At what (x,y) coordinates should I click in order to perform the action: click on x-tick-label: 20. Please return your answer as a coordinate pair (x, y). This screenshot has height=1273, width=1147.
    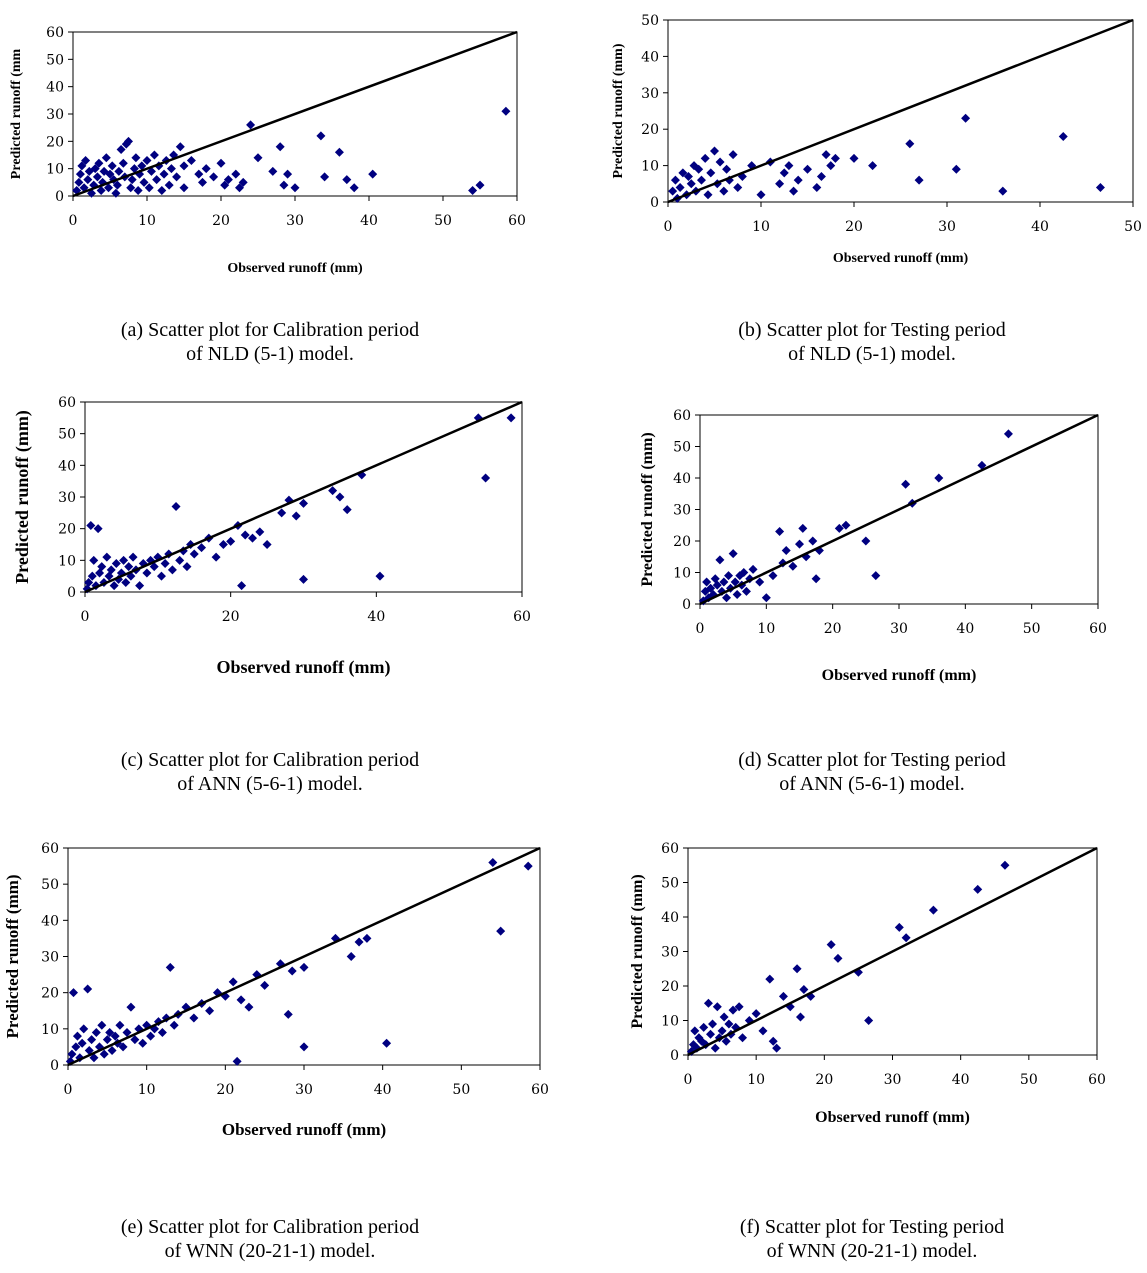
    Looking at the image, I should click on (833, 629).